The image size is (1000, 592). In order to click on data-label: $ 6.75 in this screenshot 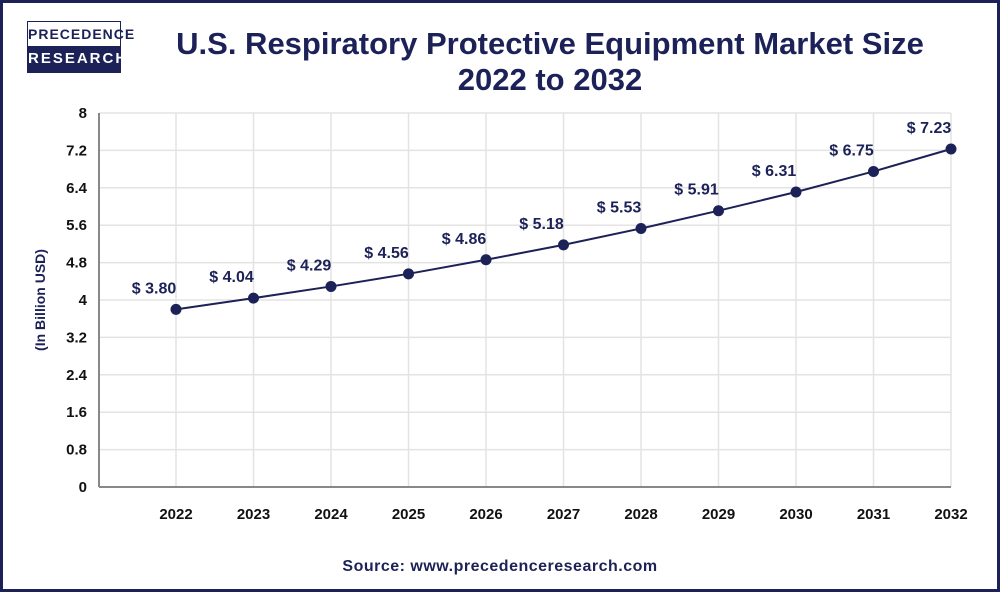, I will do `click(851, 150)`.